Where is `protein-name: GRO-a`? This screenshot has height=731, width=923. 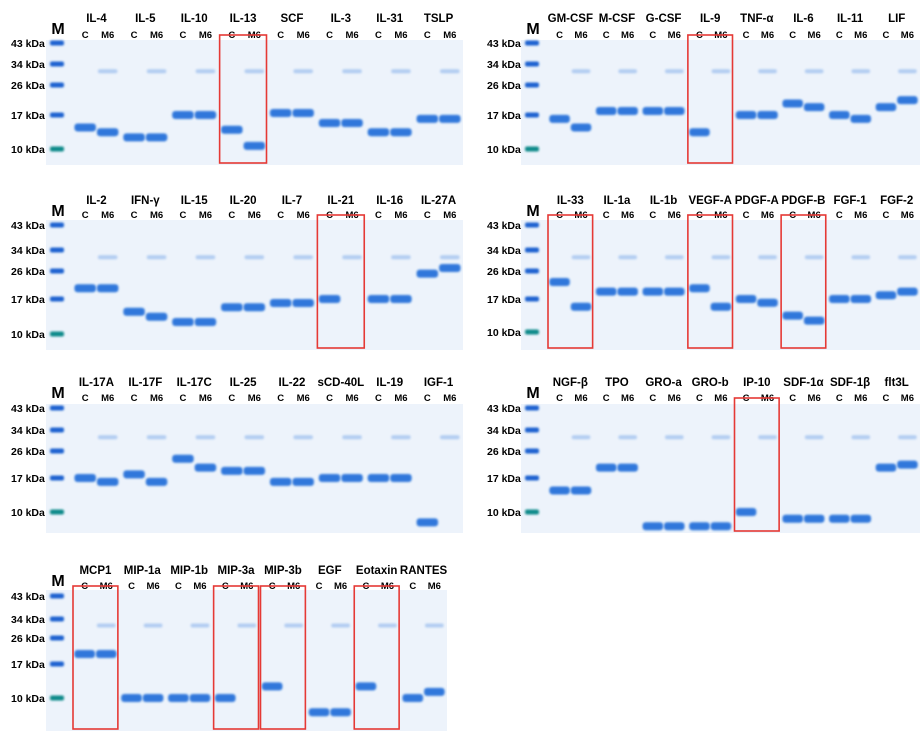
protein-name: GRO-a is located at coordinates (663, 383).